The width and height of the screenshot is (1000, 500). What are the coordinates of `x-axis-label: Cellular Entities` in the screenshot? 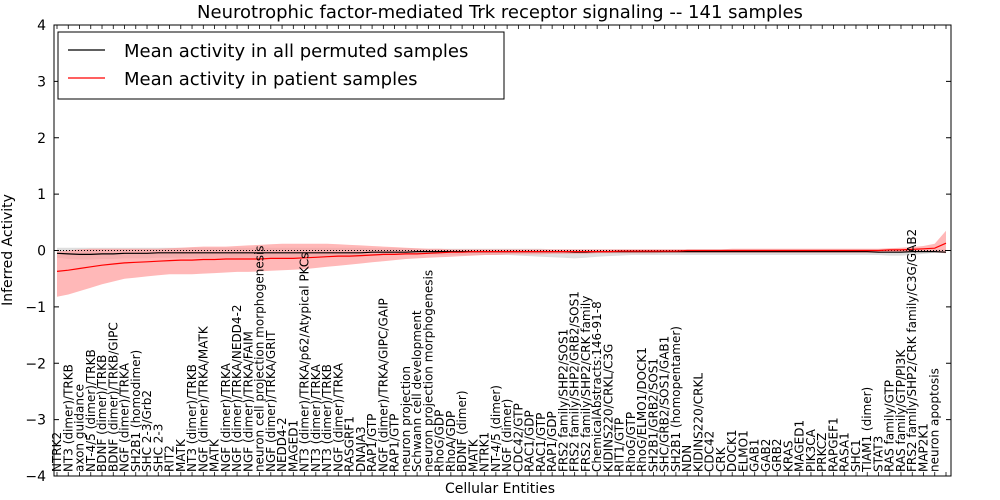 It's located at (500, 489).